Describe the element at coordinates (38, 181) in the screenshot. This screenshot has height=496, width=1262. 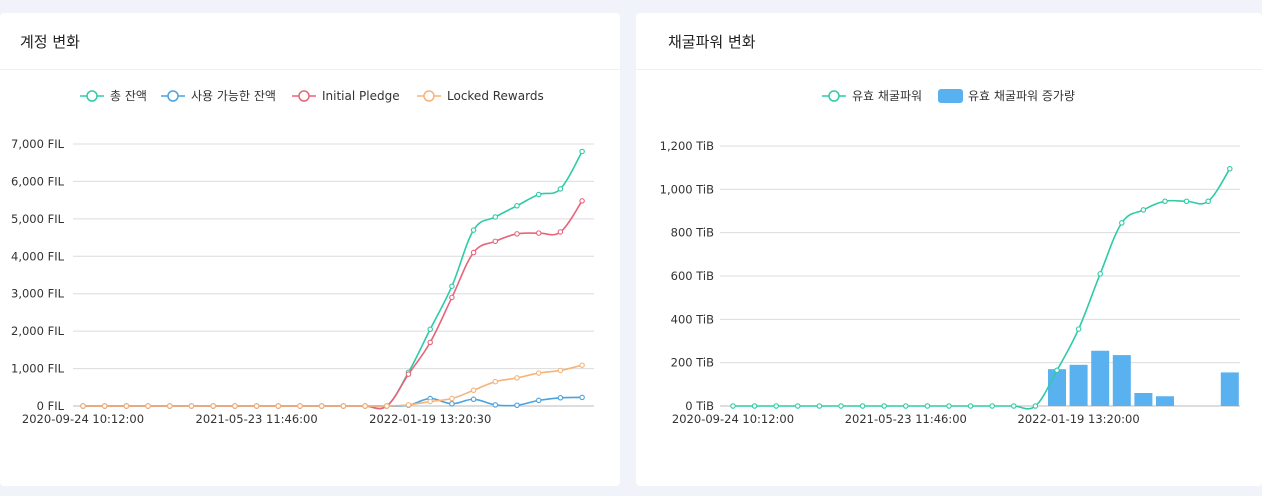
I see `y-tick-label: 6,000 FIL` at that location.